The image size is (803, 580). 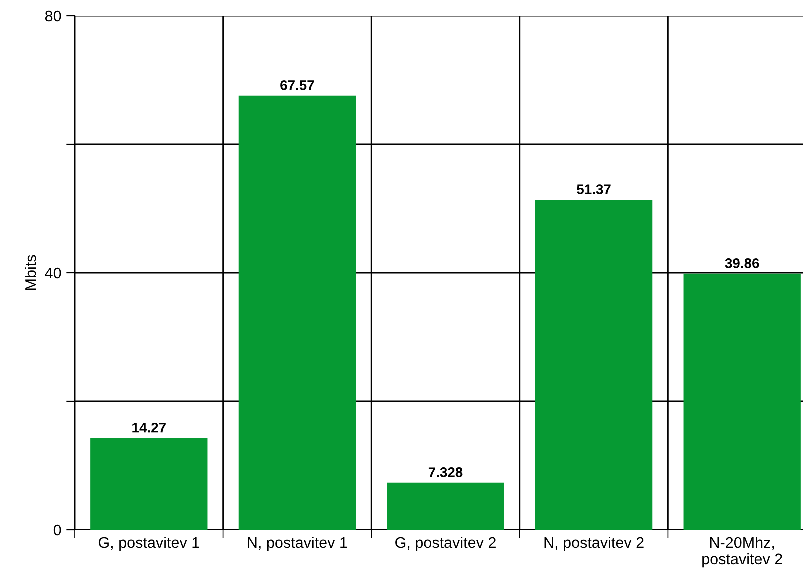 I want to click on data-label: 14.27, so click(x=149, y=427).